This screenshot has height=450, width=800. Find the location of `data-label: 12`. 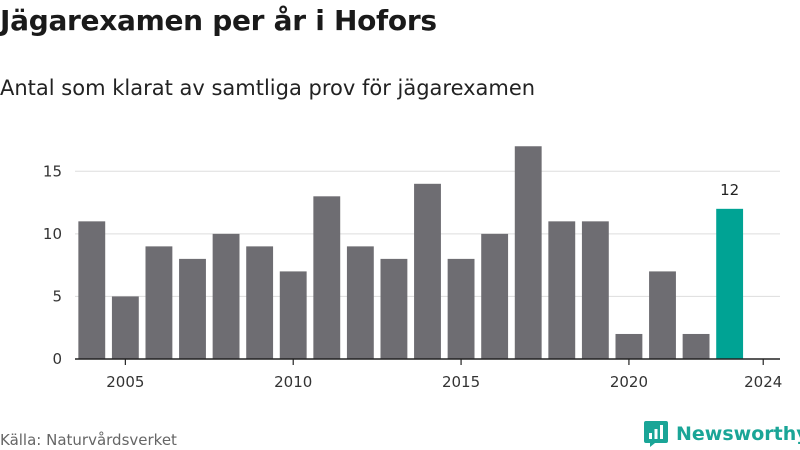

data-label: 12 is located at coordinates (729, 190).